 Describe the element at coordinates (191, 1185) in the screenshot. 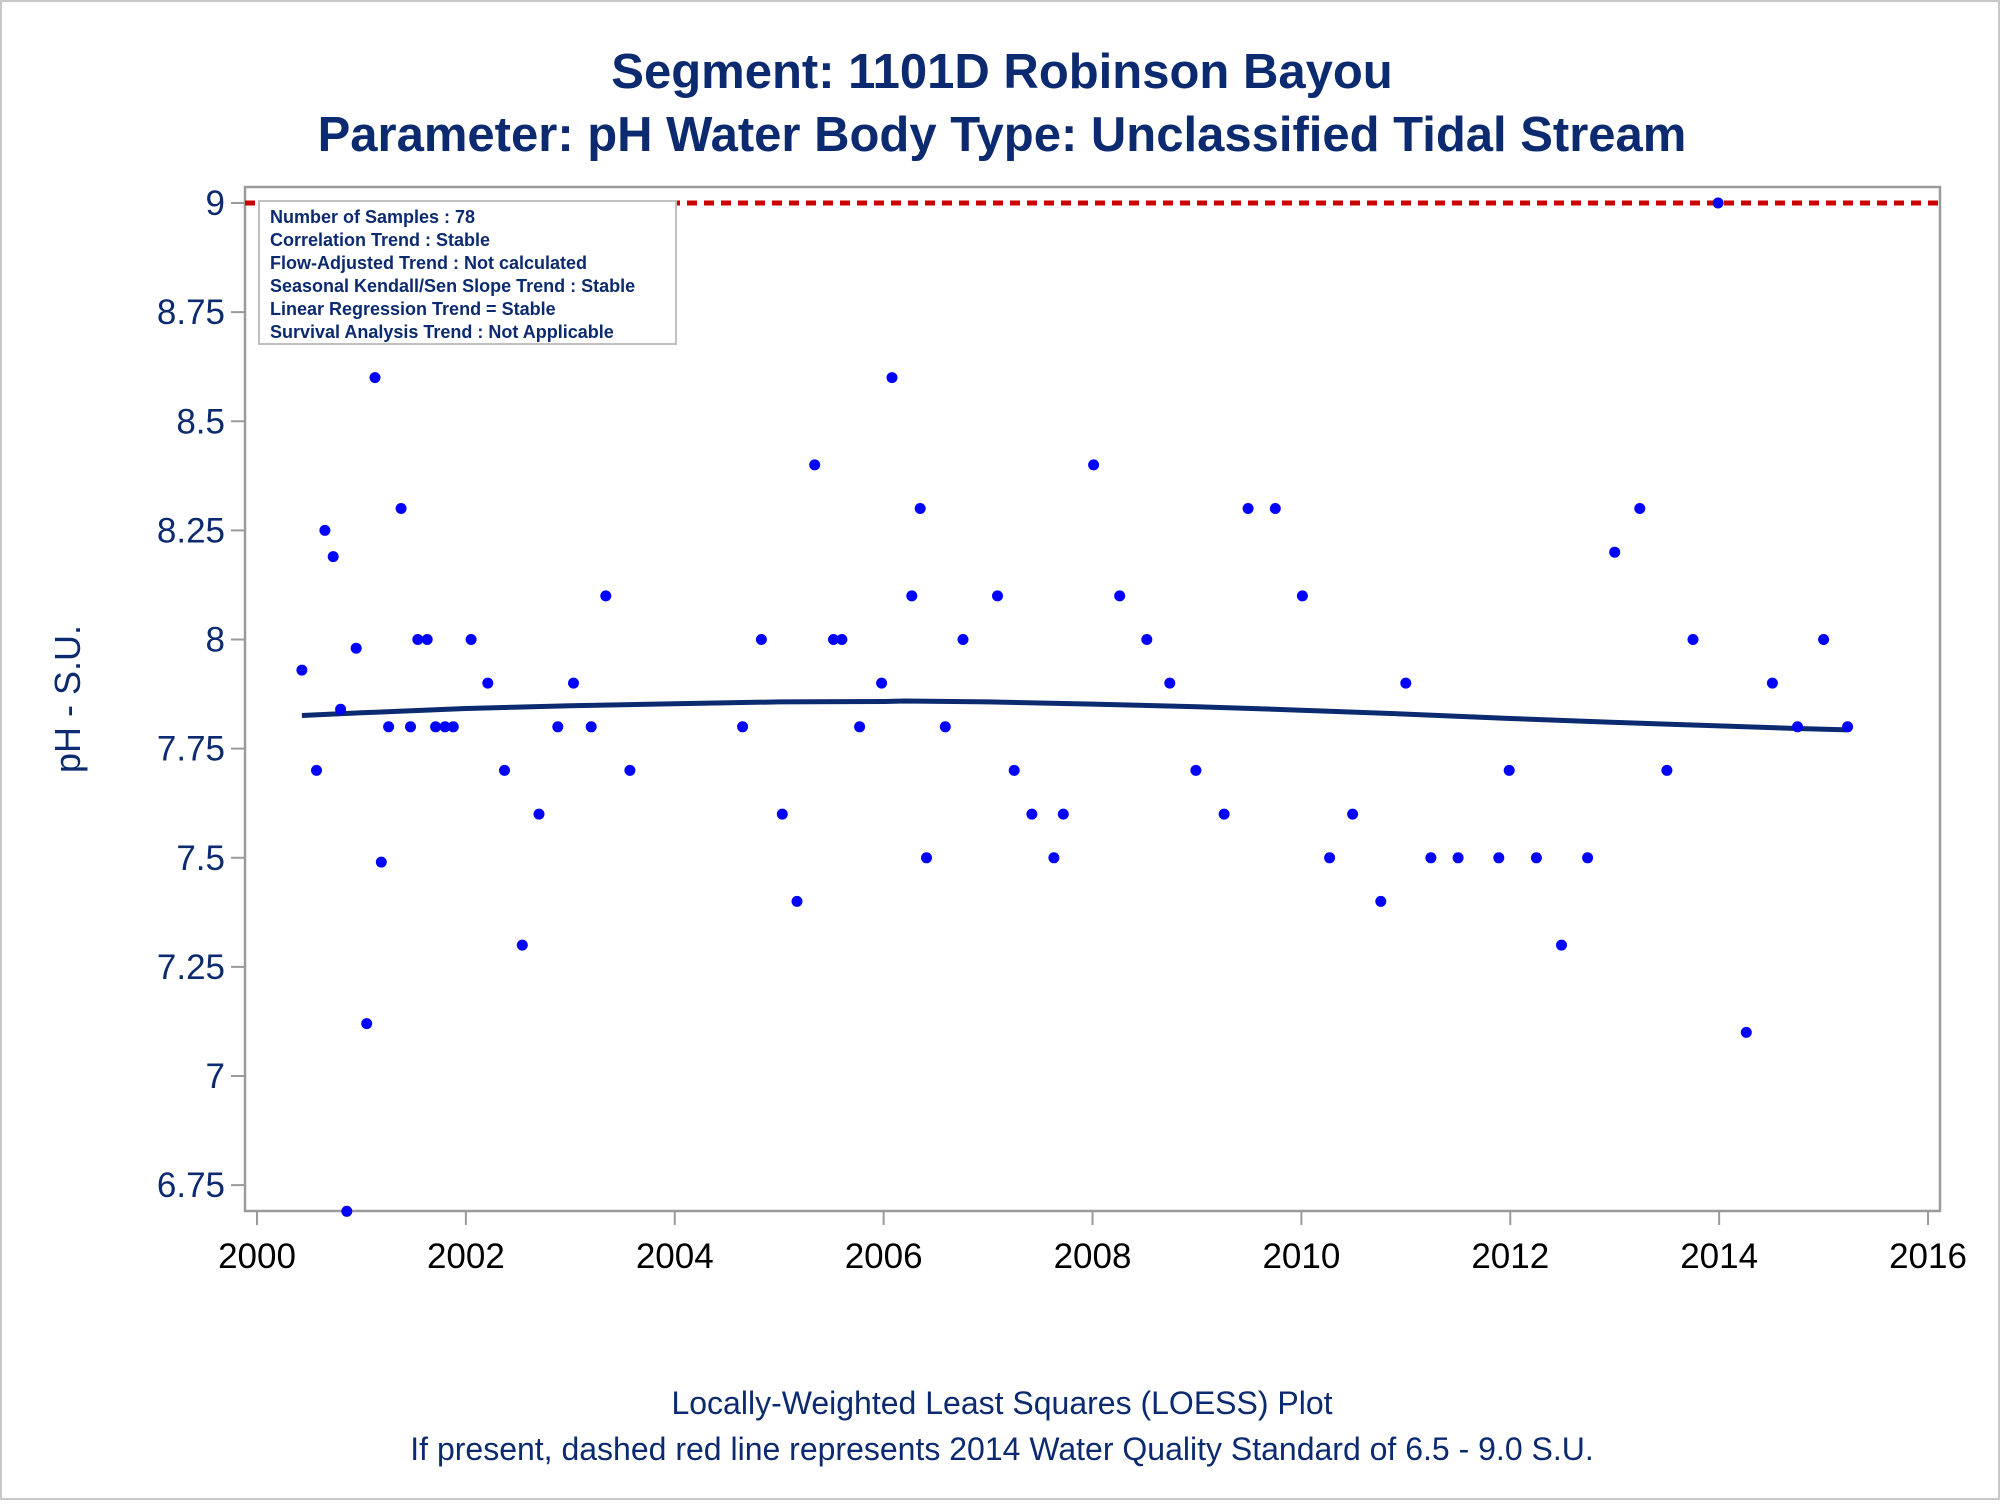

I see `y-tick-label: 6.75` at that location.